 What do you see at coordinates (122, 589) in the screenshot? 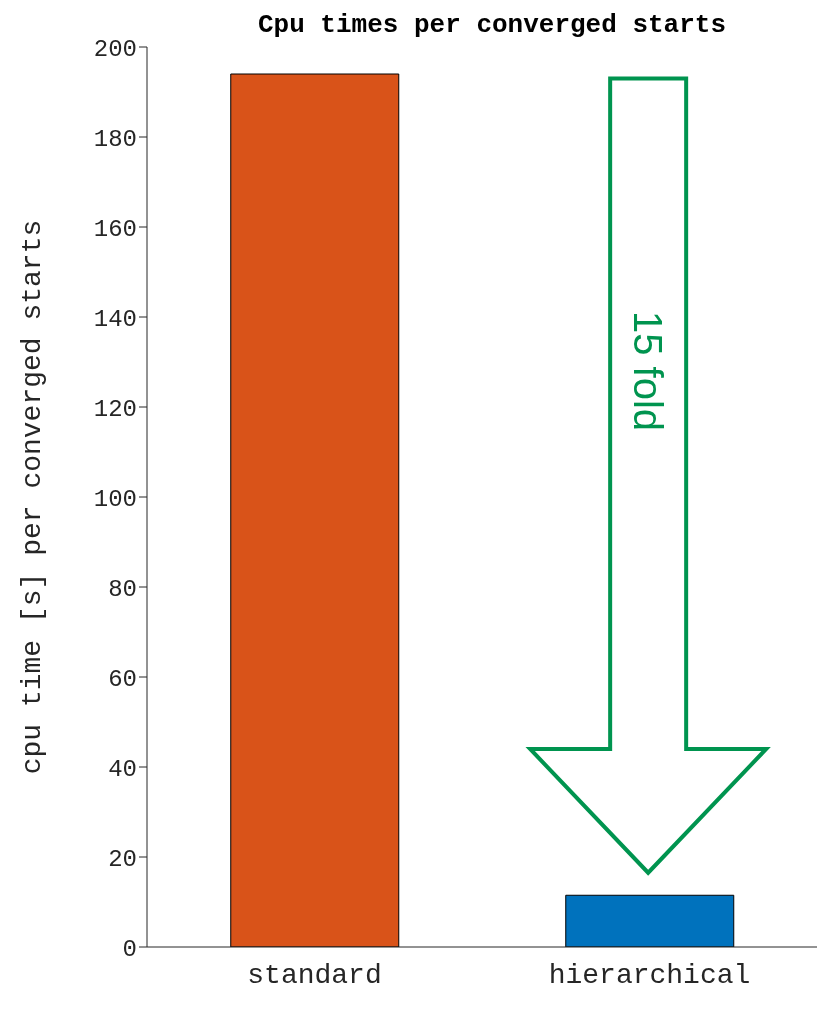
I see `y-tick-label: 80` at bounding box center [122, 589].